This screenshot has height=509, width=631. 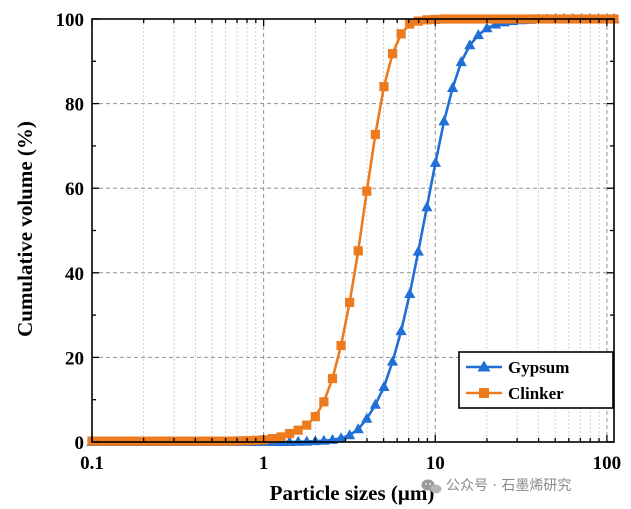 What do you see at coordinates (484, 366) in the screenshot?
I see `legend-gypsum-marker` at bounding box center [484, 366].